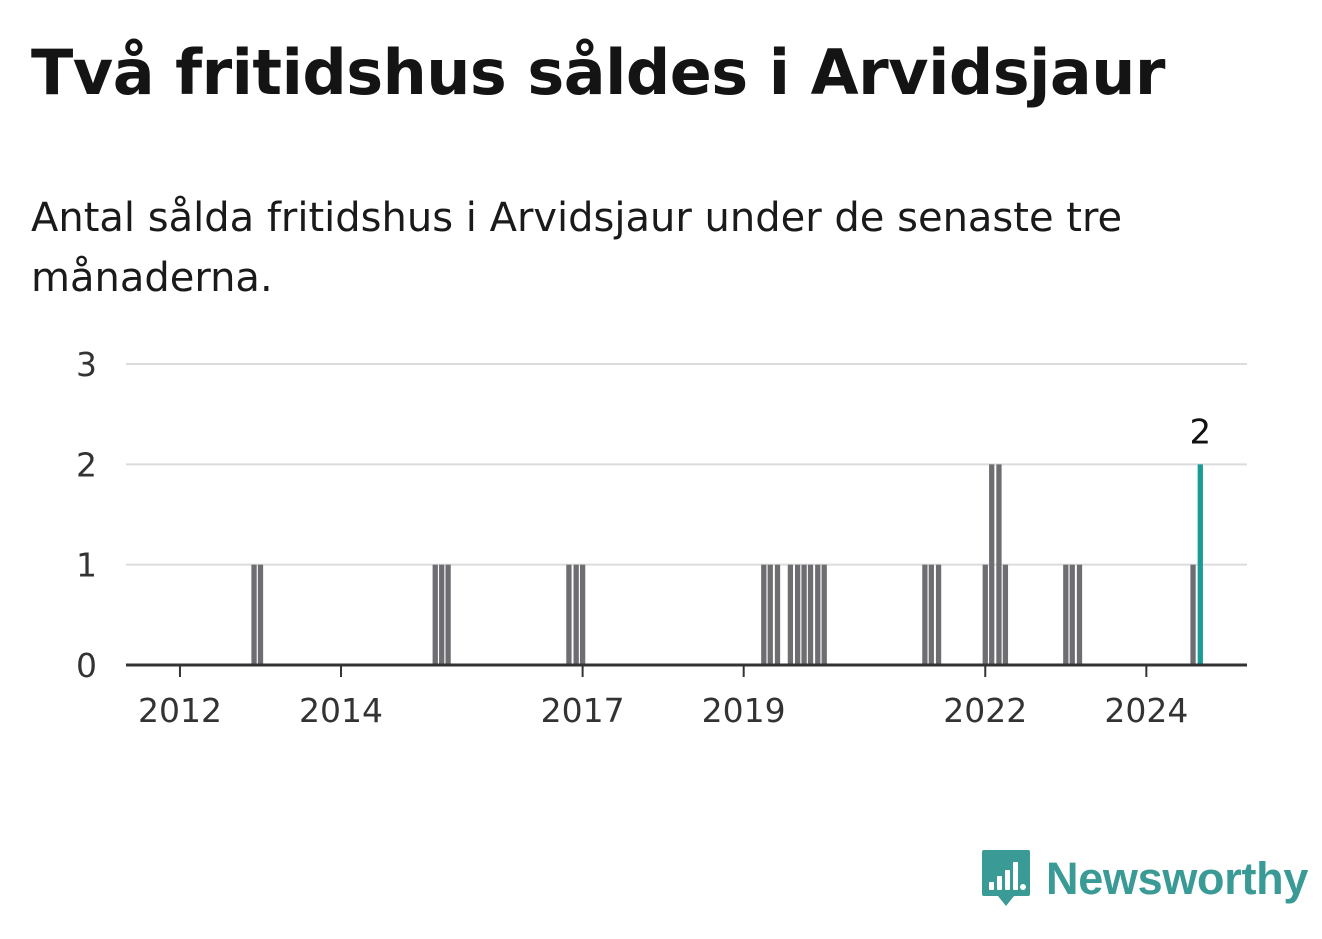  Describe the element at coordinates (180, 710) in the screenshot. I see `x-tick-label: 2012` at that location.